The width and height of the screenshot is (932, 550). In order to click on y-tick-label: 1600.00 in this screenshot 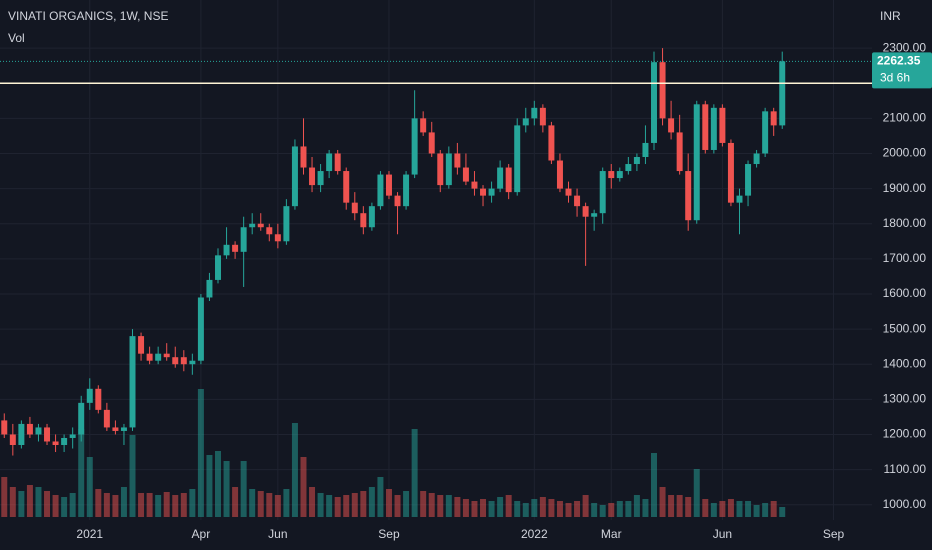, I will do `click(905, 293)`.